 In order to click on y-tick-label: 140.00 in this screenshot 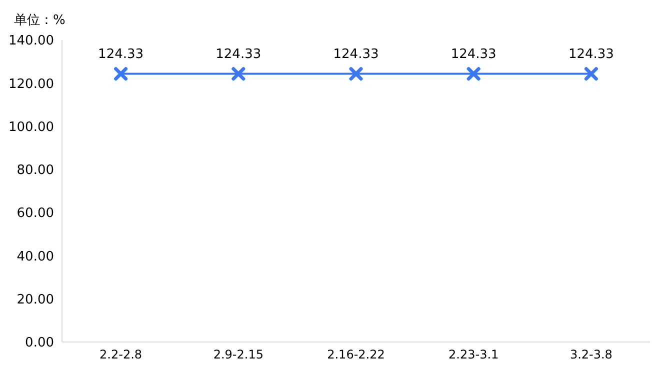, I will do `click(31, 41)`.